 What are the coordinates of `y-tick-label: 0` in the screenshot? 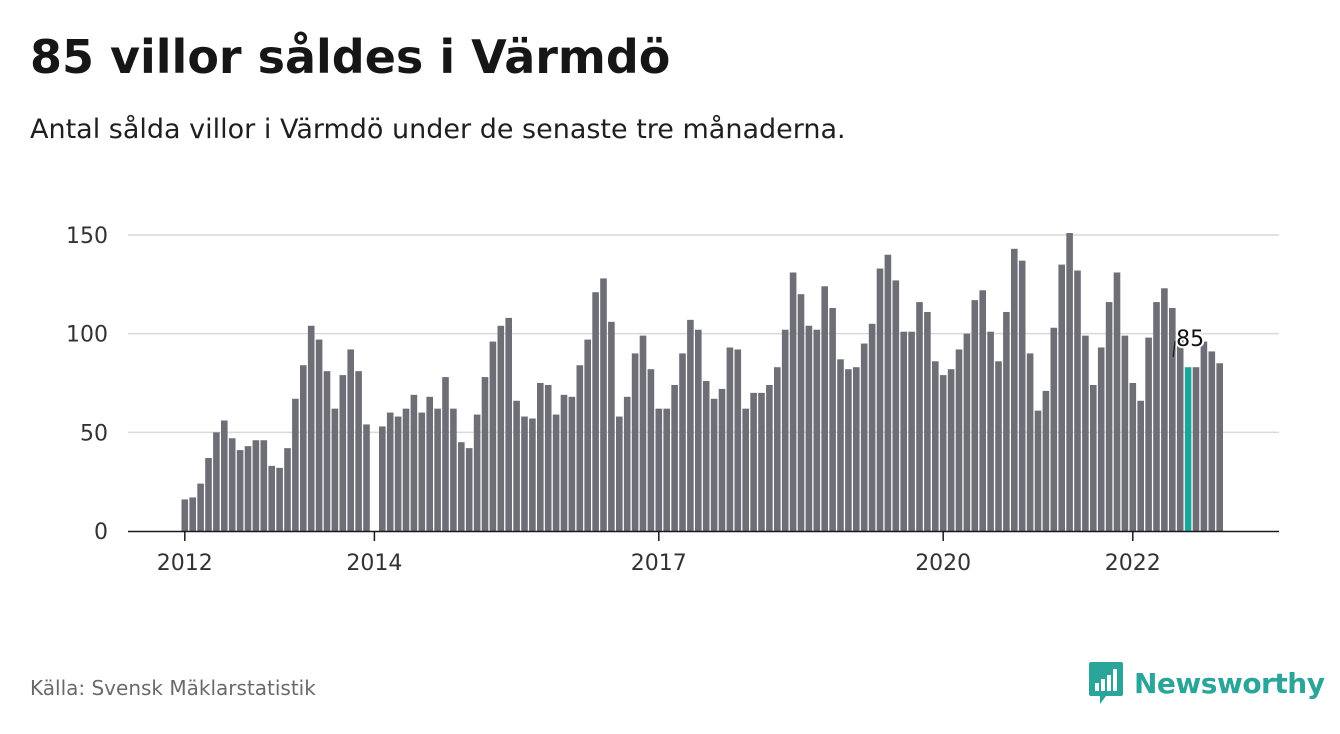 It's located at (101, 532).